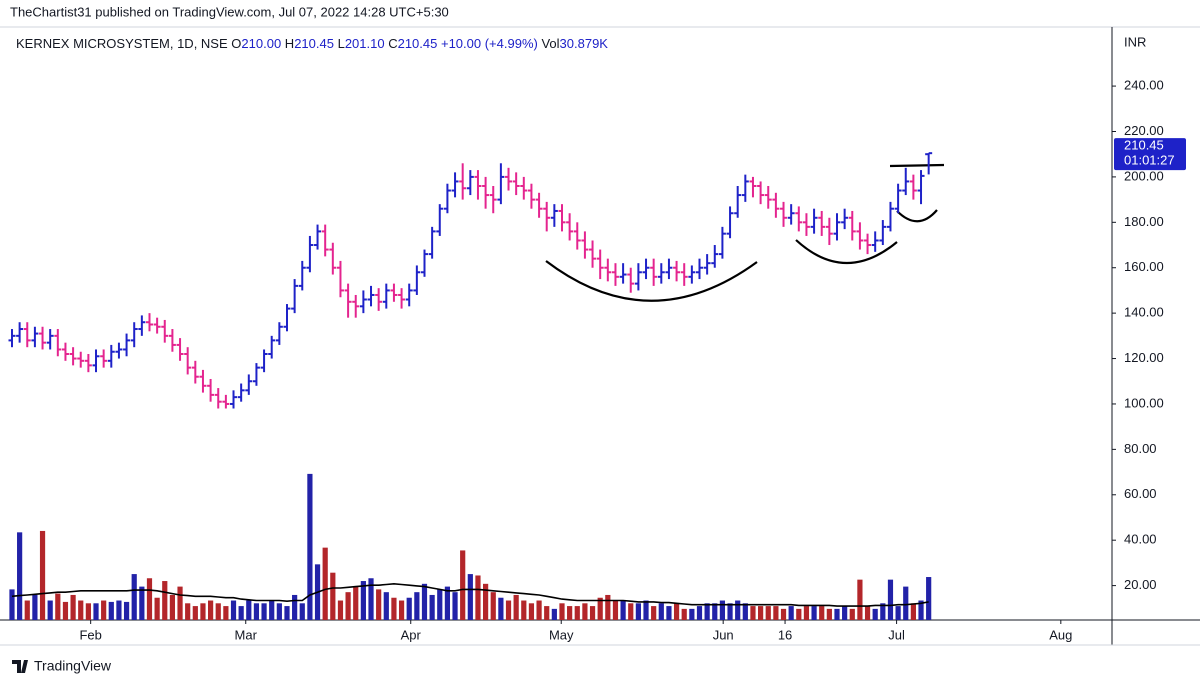 The width and height of the screenshot is (1200, 686). What do you see at coordinates (1140, 539) in the screenshot?
I see `y-tick-label: 40.00` at bounding box center [1140, 539].